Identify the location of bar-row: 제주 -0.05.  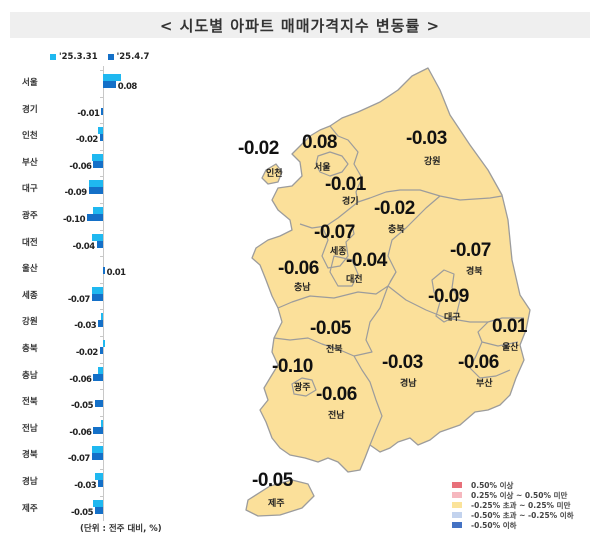
(100, 511).